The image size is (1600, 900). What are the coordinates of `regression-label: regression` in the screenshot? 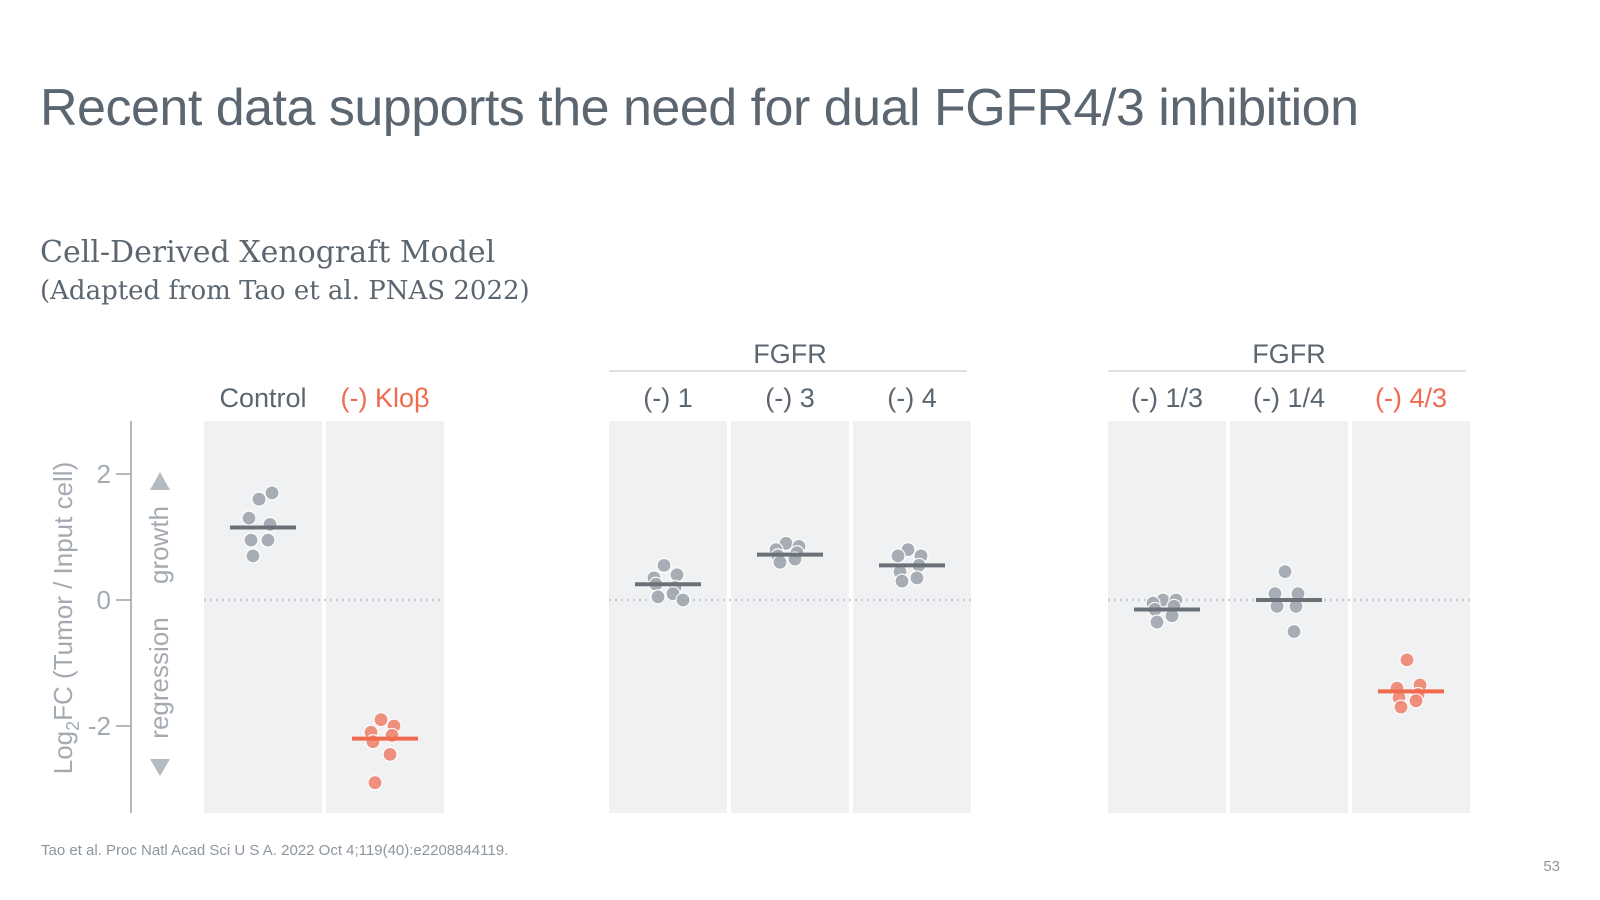 It's located at (159, 677).